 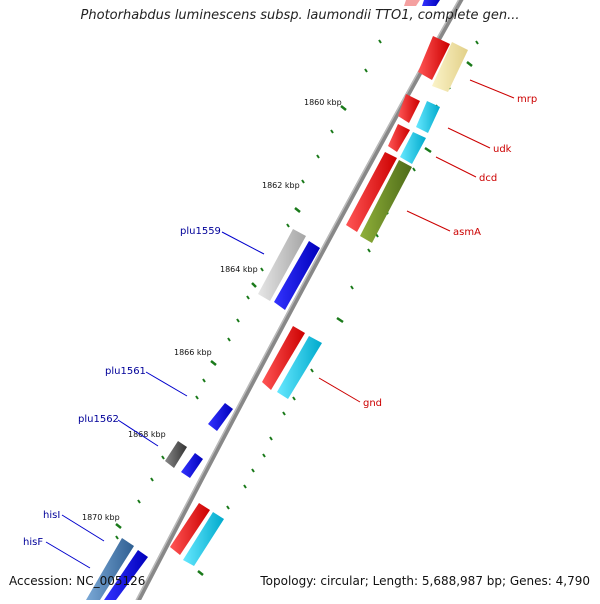 I want to click on gene-label-hisf: hisF, so click(x=33, y=542).